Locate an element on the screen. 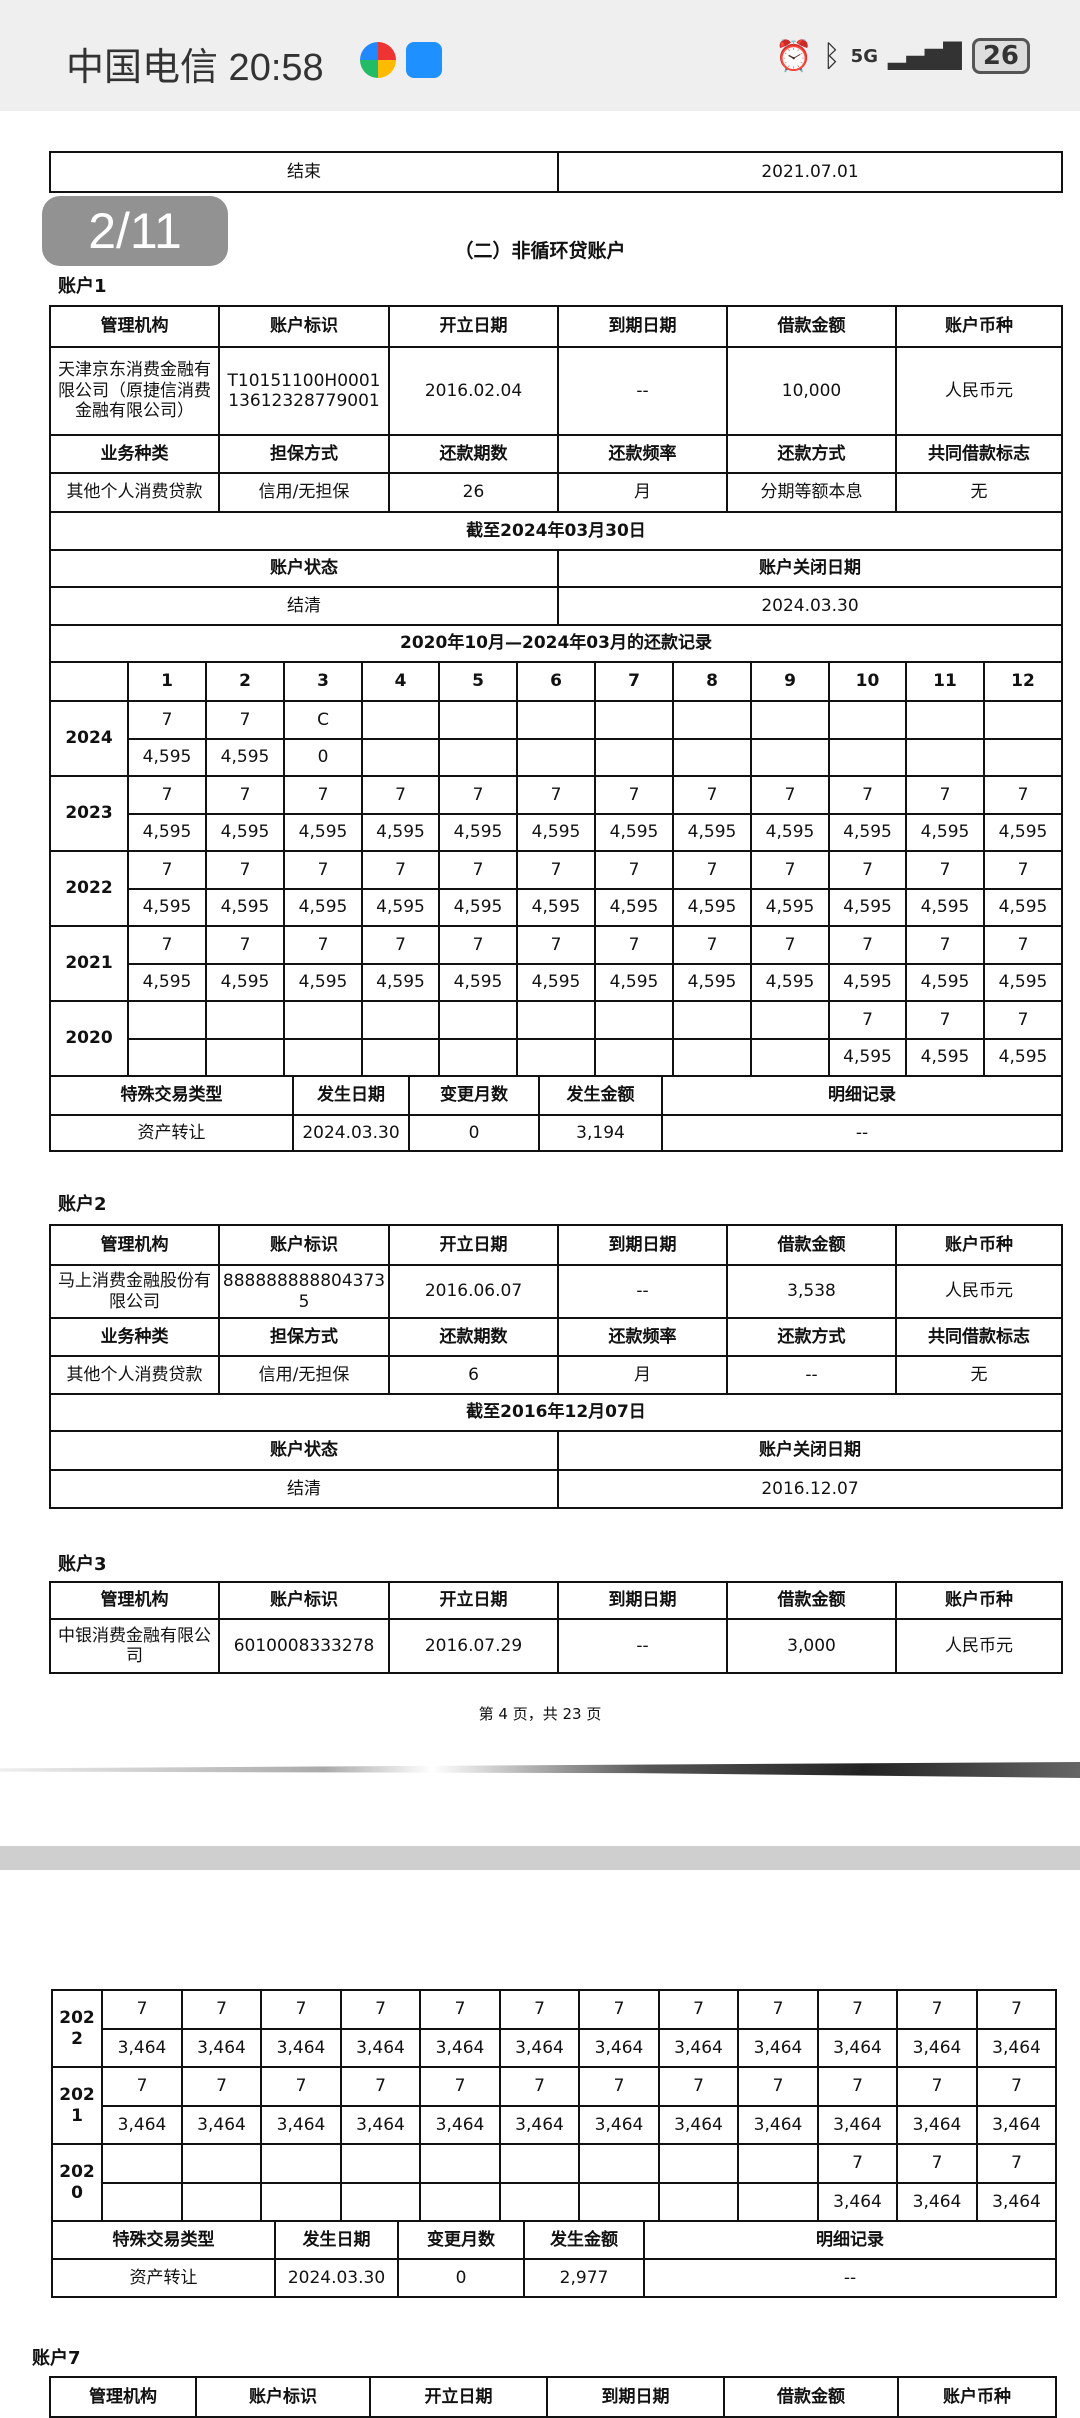 This screenshot has height=2418, width=1080. account7-info-table: 管理机构 账户标识 开立日期 到期日期 借款金额 账户币种 is located at coordinates (553, 2397).